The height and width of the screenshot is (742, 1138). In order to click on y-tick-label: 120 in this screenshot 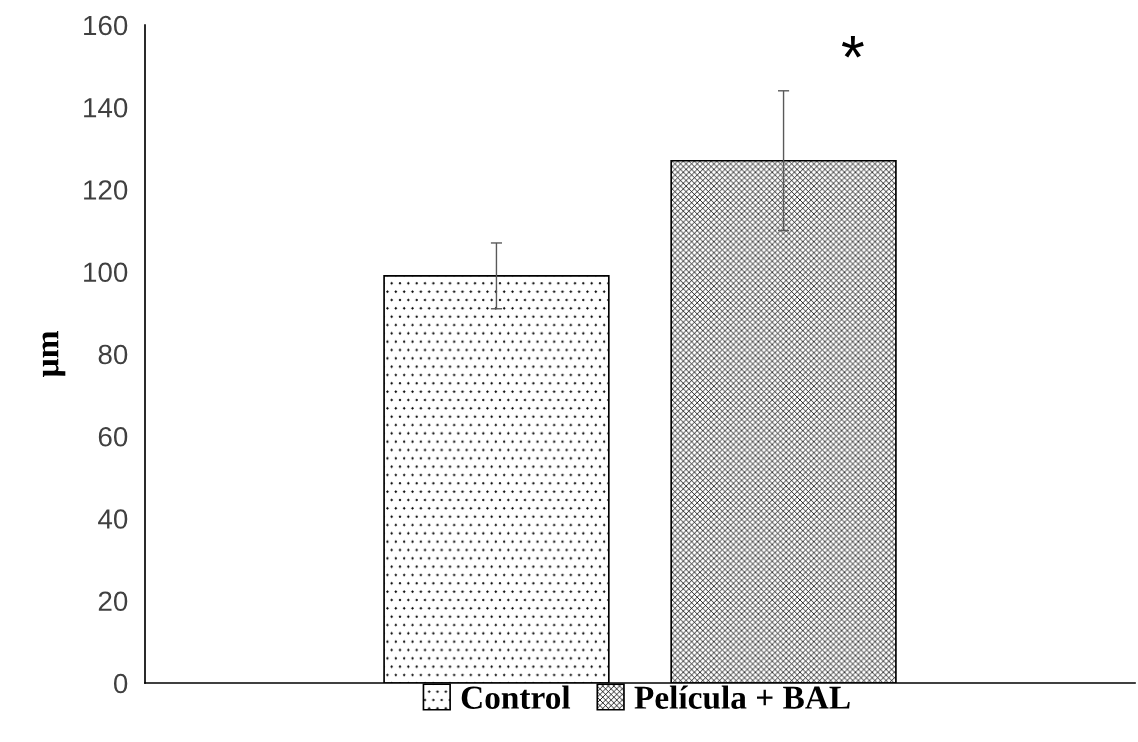, I will do `click(106, 190)`.